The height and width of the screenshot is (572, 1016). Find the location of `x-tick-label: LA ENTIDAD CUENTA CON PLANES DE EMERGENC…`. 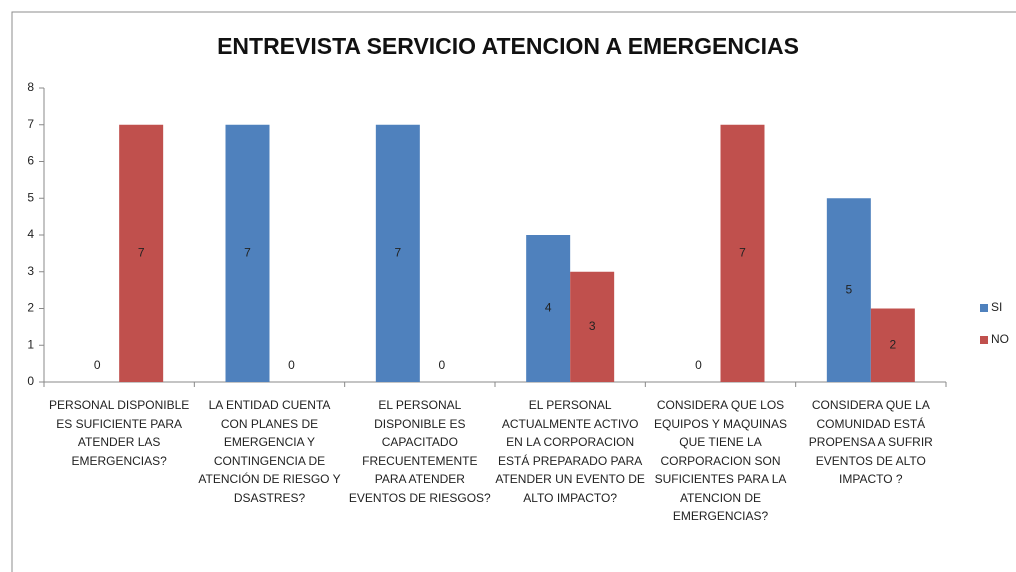

x-tick-label: LA ENTIDAD CUENTA CON PLANES DE EMERGENC… is located at coordinates (269, 451).